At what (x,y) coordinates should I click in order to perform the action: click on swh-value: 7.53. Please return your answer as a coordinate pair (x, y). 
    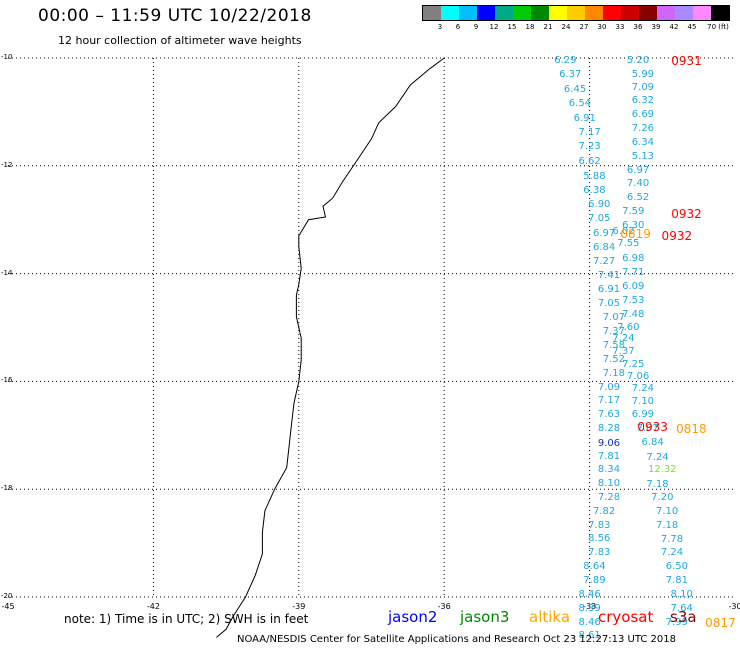
    Looking at the image, I should click on (633, 300).